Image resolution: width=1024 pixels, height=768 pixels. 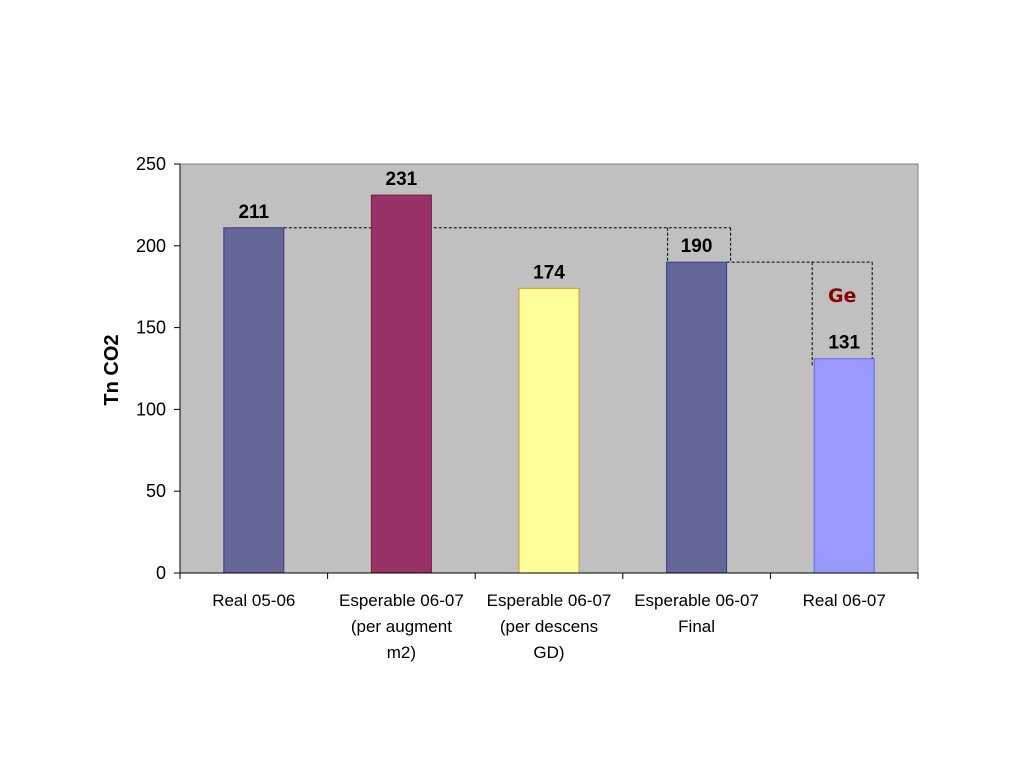 What do you see at coordinates (112, 369) in the screenshot?
I see `y-axis-label: Tn CO2` at bounding box center [112, 369].